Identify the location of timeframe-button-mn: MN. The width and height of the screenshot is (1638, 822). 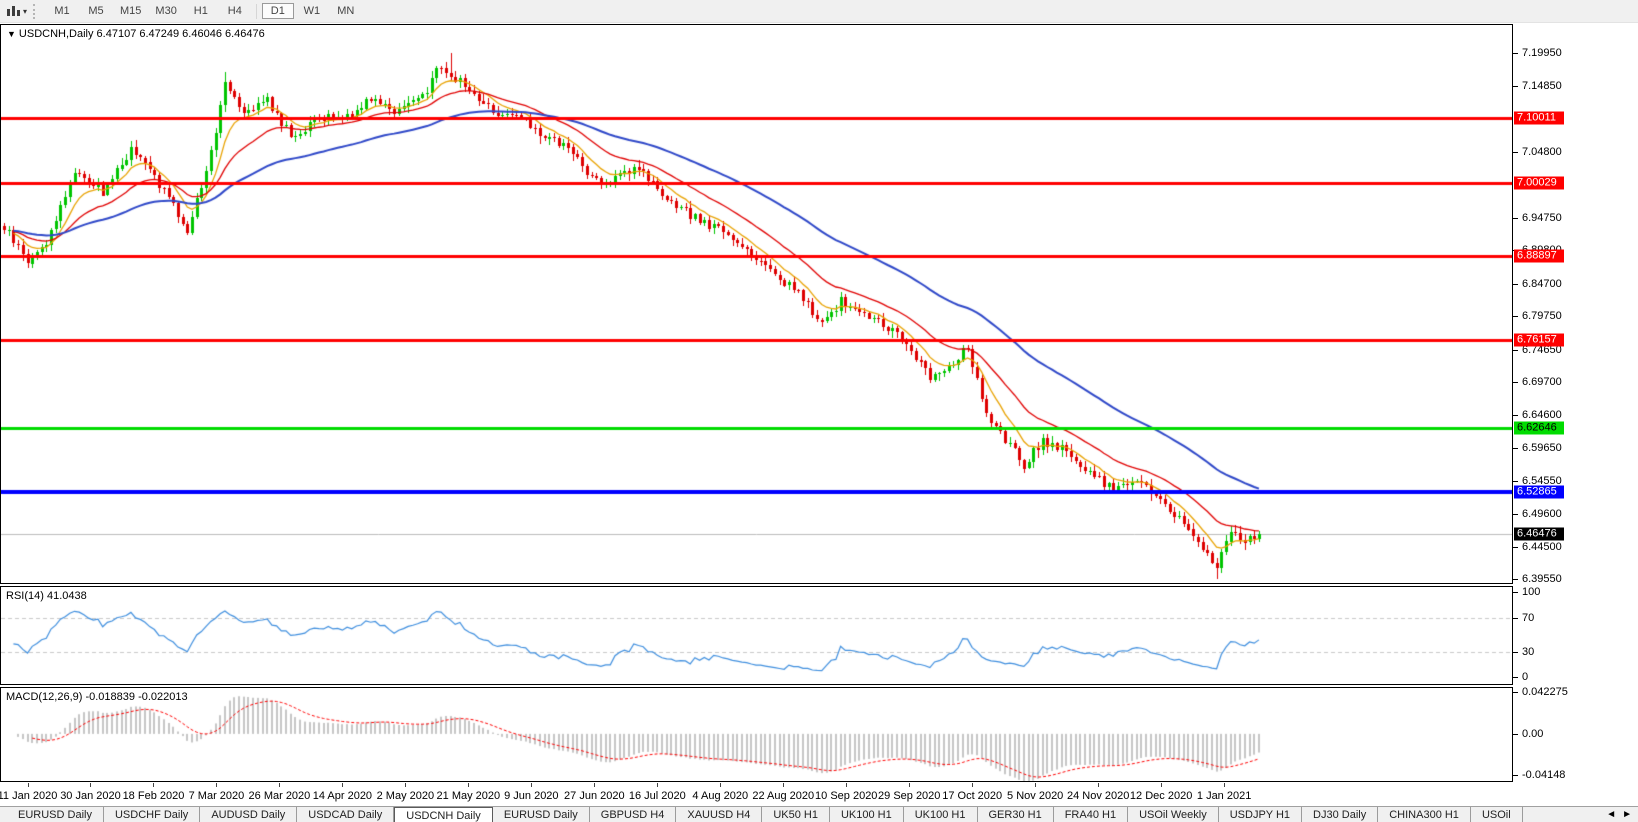
(346, 11).